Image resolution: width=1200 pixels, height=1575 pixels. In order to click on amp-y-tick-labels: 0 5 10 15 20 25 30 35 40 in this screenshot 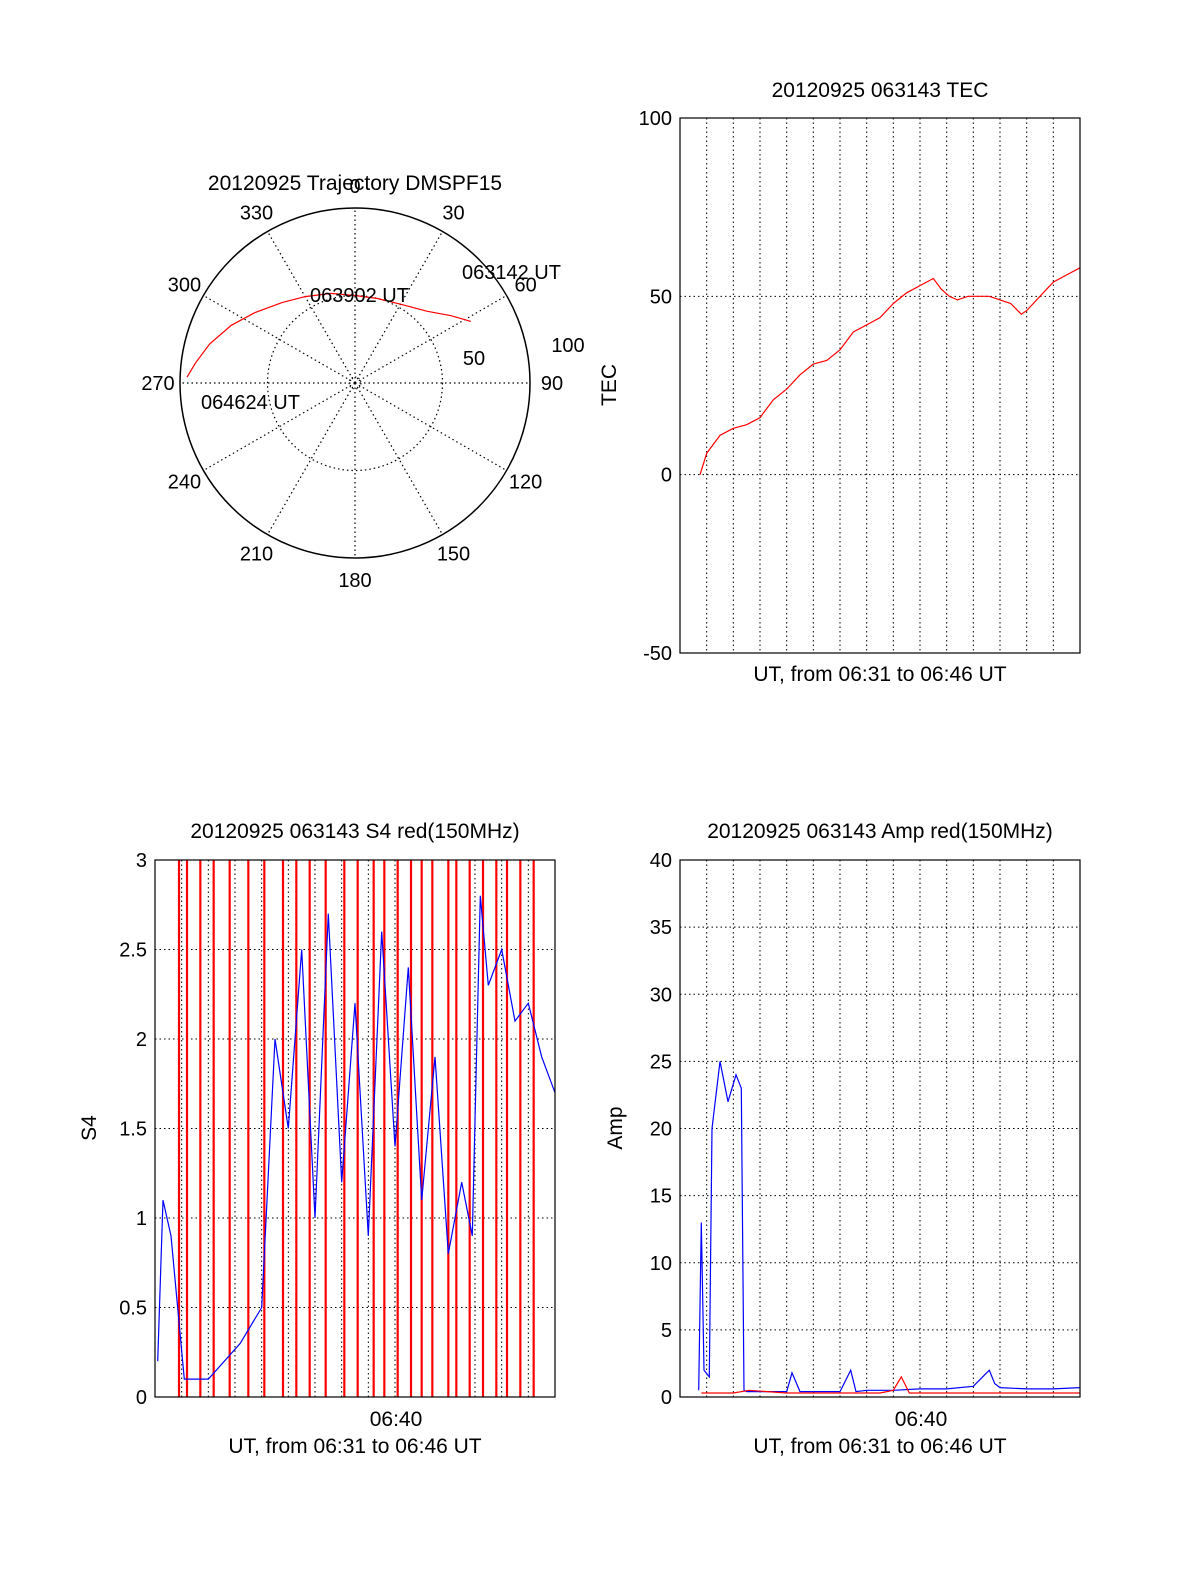, I will do `click(661, 1129)`.